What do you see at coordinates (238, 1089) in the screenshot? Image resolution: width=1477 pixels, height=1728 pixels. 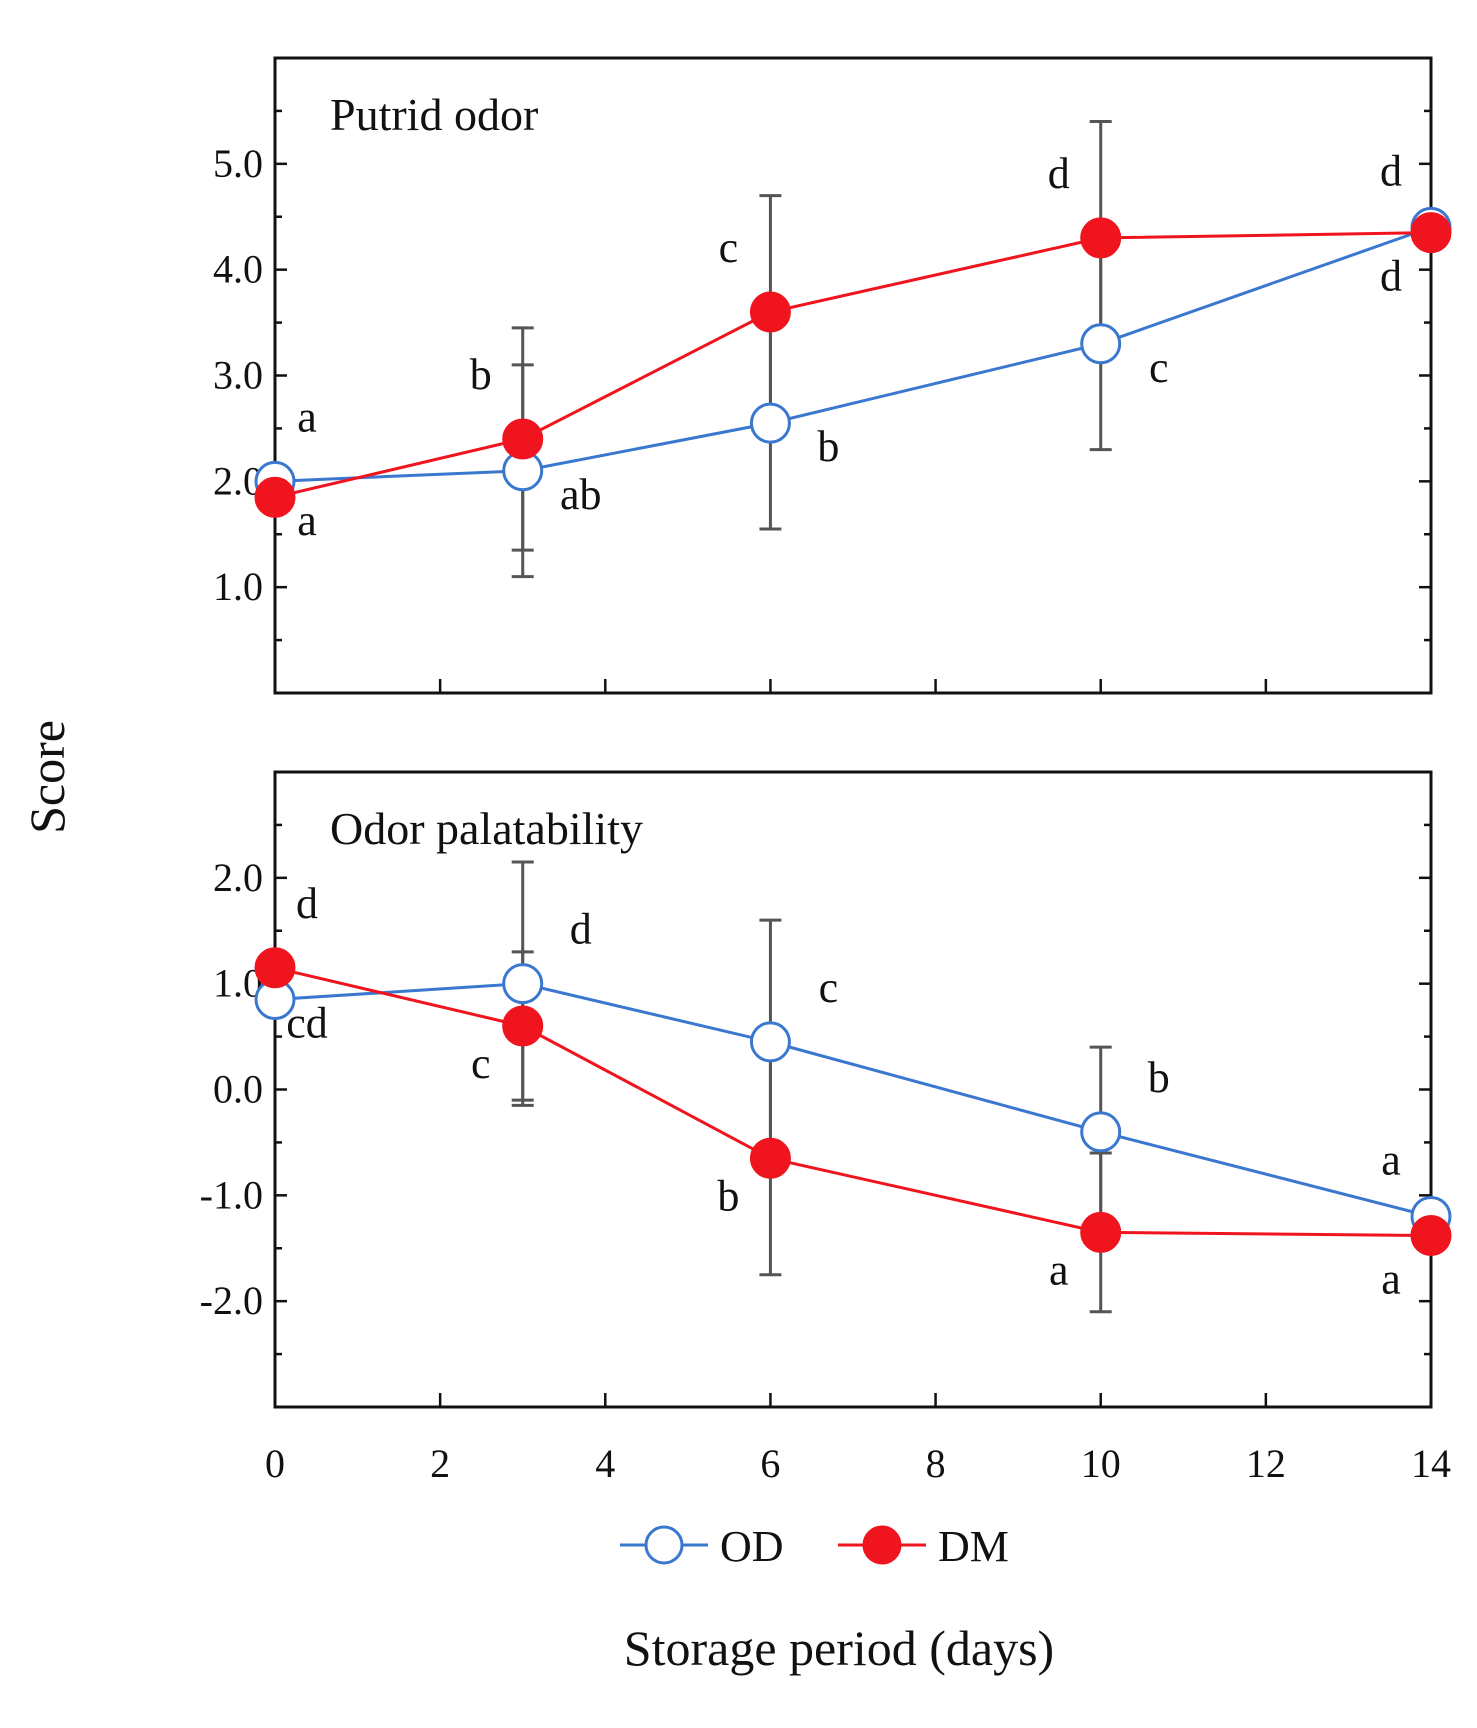 I see `y-tick-label: 0.0` at bounding box center [238, 1089].